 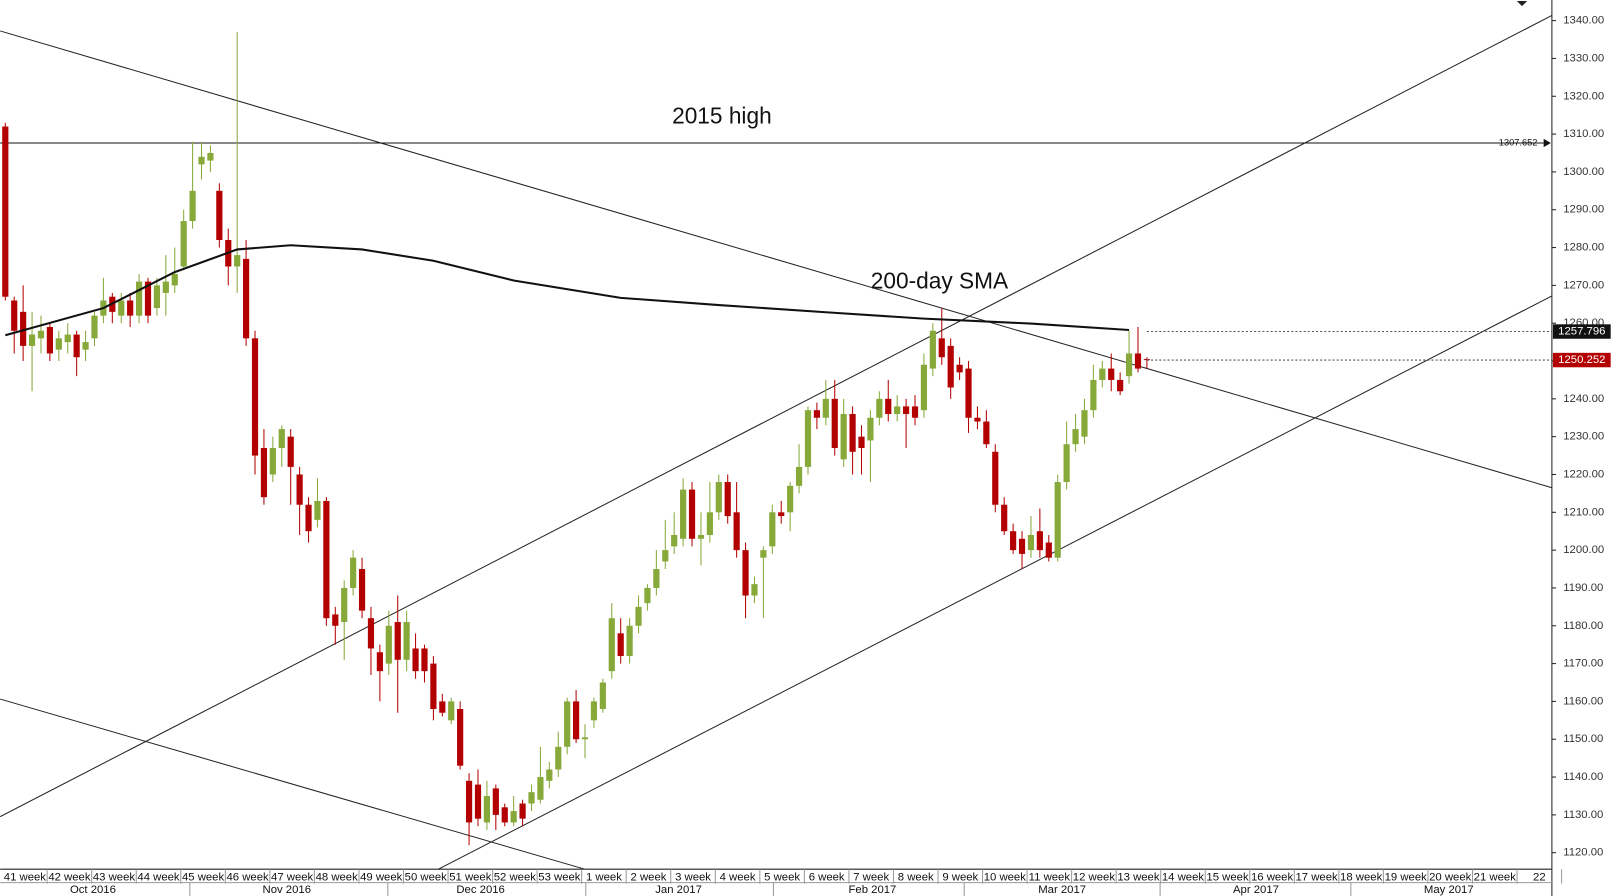 I want to click on week-label: 52 week, so click(x=515, y=877).